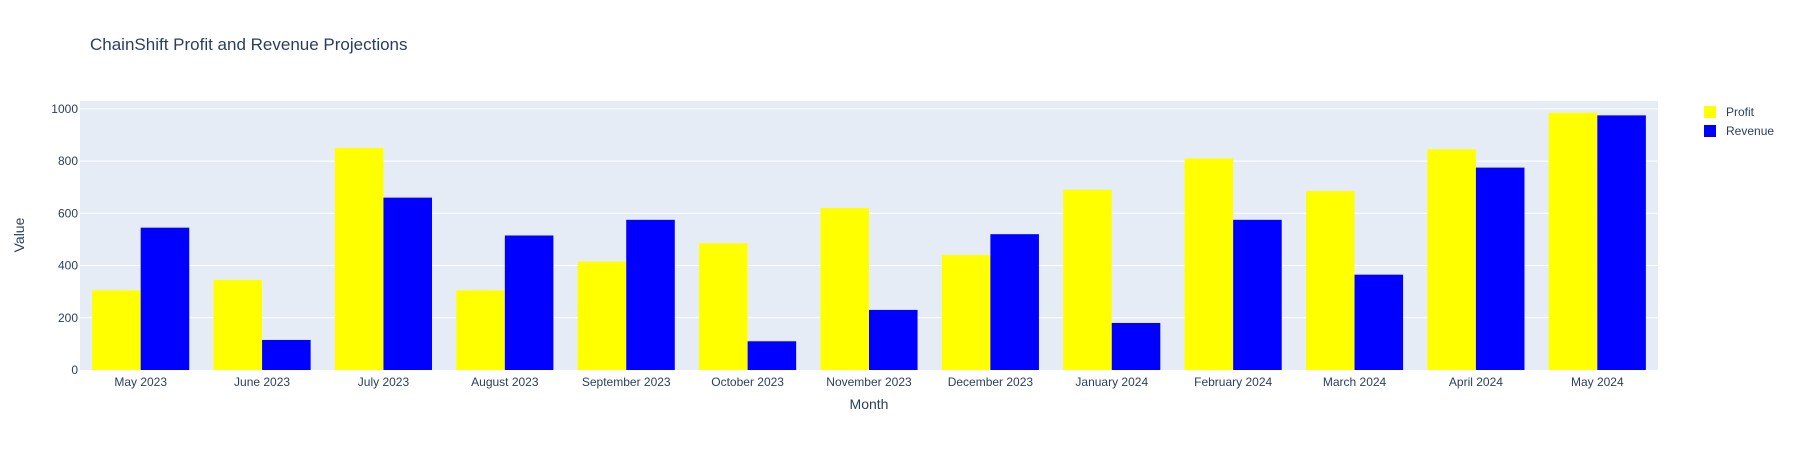  I want to click on y-tick-label: 600, so click(68, 213).